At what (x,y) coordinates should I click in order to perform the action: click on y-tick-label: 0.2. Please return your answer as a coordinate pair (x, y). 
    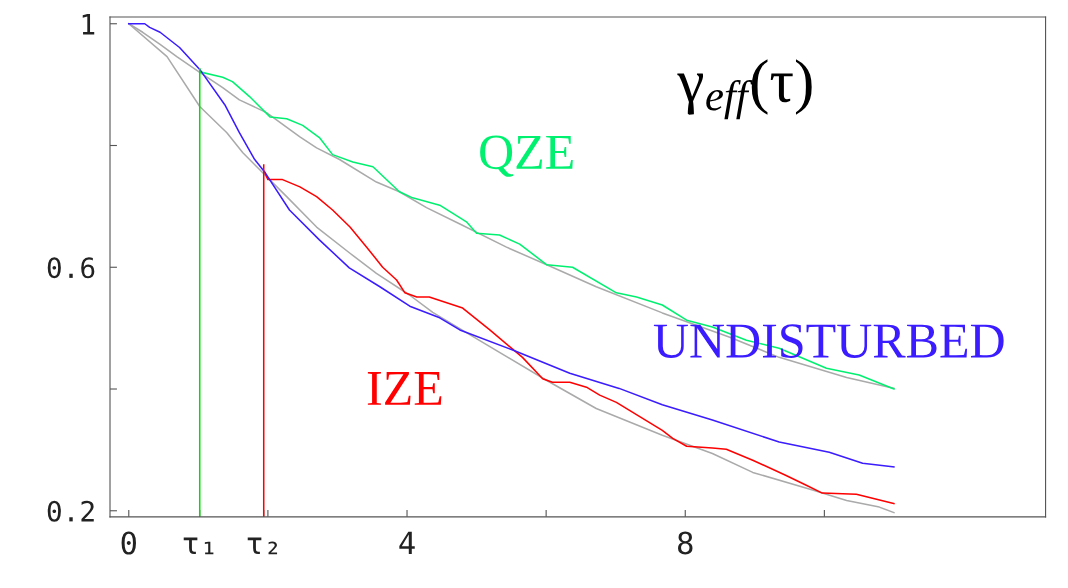
    Looking at the image, I should click on (70, 511).